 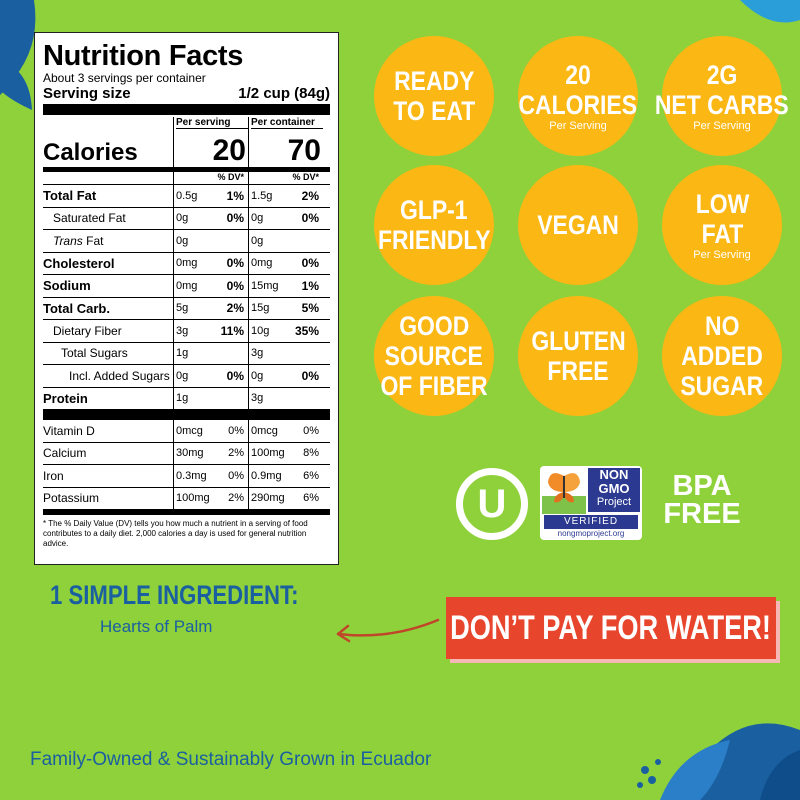 I want to click on non-gmo-text-non: NON, so click(x=614, y=474).